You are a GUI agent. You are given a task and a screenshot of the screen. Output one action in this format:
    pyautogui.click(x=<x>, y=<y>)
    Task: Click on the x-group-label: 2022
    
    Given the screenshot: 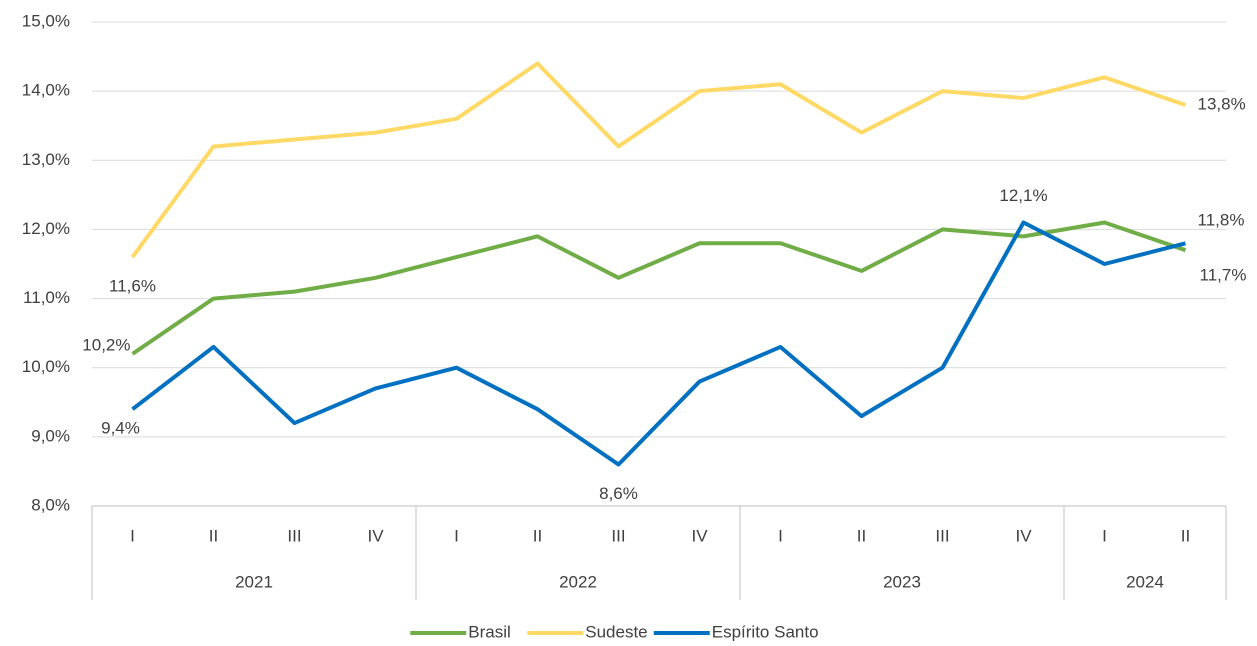 What is the action you would take?
    pyautogui.click(x=578, y=581)
    